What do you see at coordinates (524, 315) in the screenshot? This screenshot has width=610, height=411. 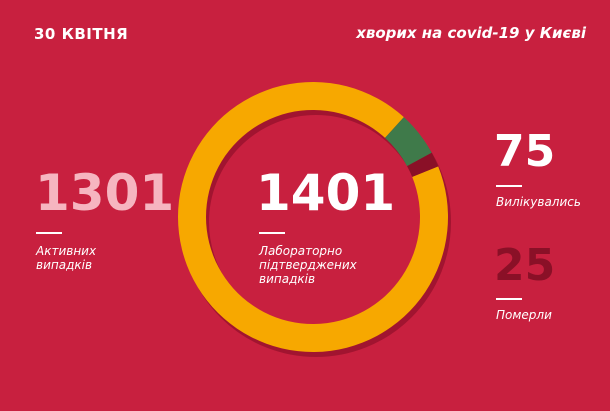 I see `deaths-label: Померли` at bounding box center [524, 315].